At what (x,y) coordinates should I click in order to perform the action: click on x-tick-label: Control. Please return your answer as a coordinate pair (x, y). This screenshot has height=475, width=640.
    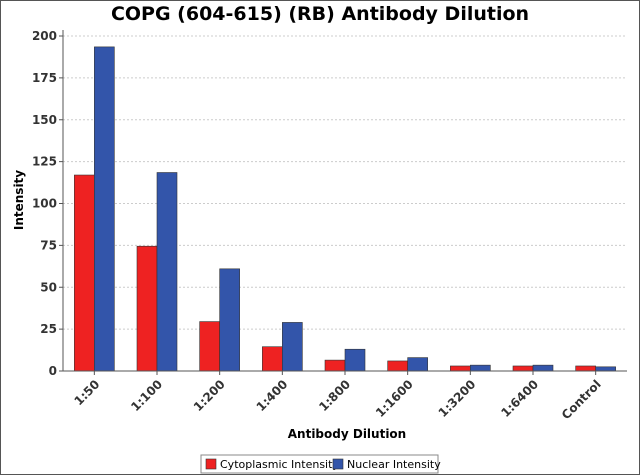
    Looking at the image, I should click on (581, 399).